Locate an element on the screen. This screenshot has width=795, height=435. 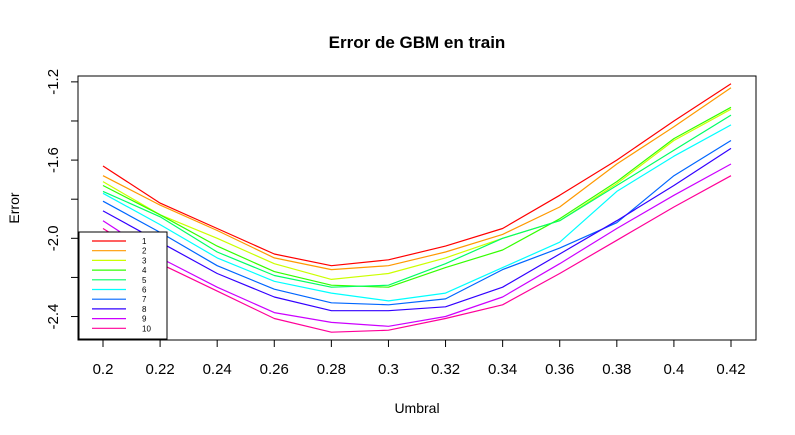
x-tick-label: 0.38 is located at coordinates (616, 369).